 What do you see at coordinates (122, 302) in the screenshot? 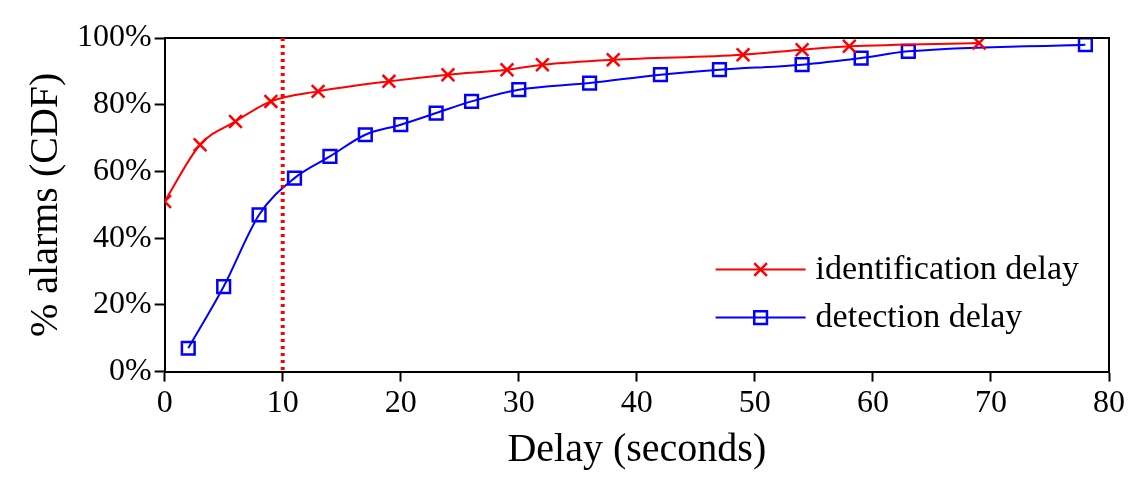
I see `y-tick-label: 20%` at bounding box center [122, 302].